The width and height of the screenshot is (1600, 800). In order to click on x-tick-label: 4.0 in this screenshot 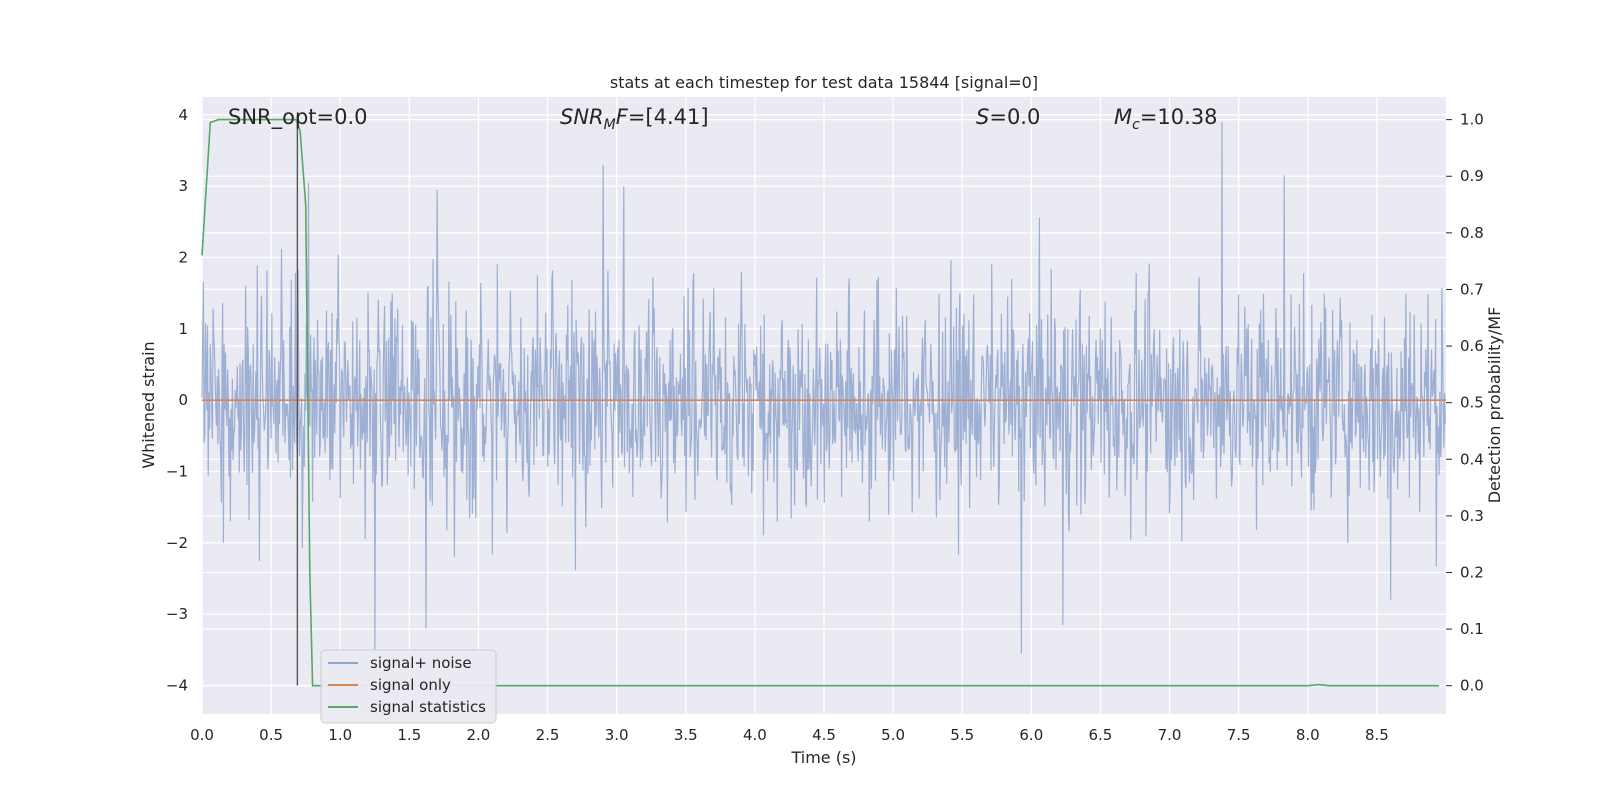, I will do `click(755, 735)`.